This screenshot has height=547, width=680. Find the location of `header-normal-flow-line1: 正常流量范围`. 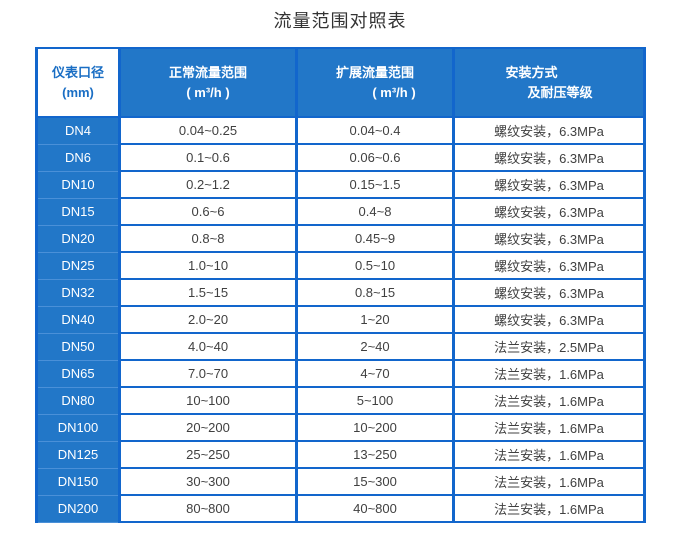

header-normal-flow-line1: 正常流量范围 is located at coordinates (207, 72).